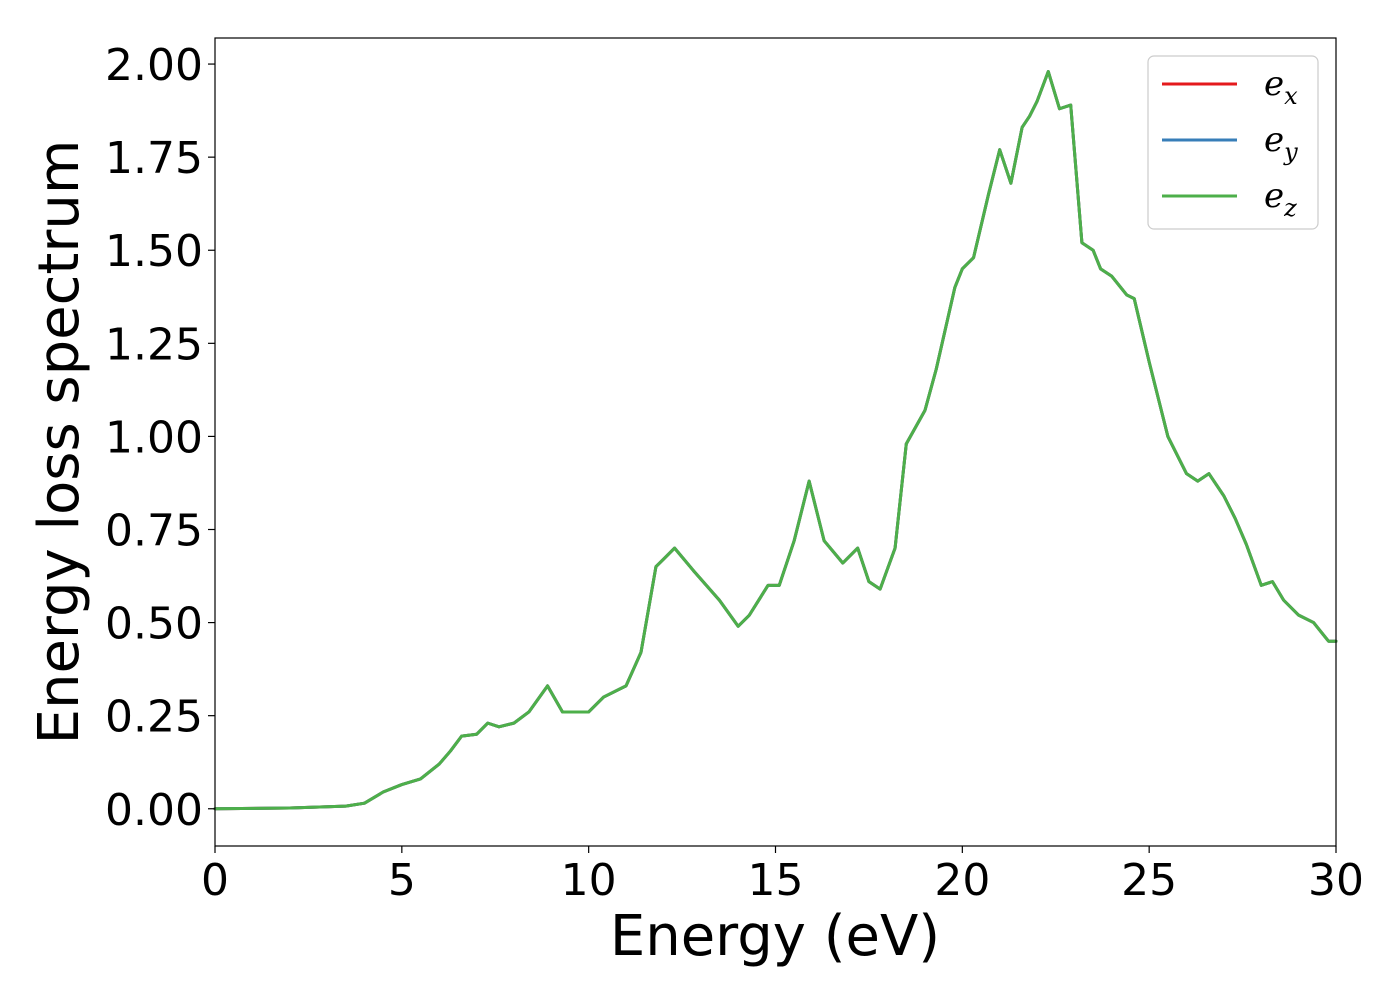 Image resolution: width=1400 pixels, height=1000 pixels. Describe the element at coordinates (154, 810) in the screenshot. I see `y-tick-label: 0.00` at that location.